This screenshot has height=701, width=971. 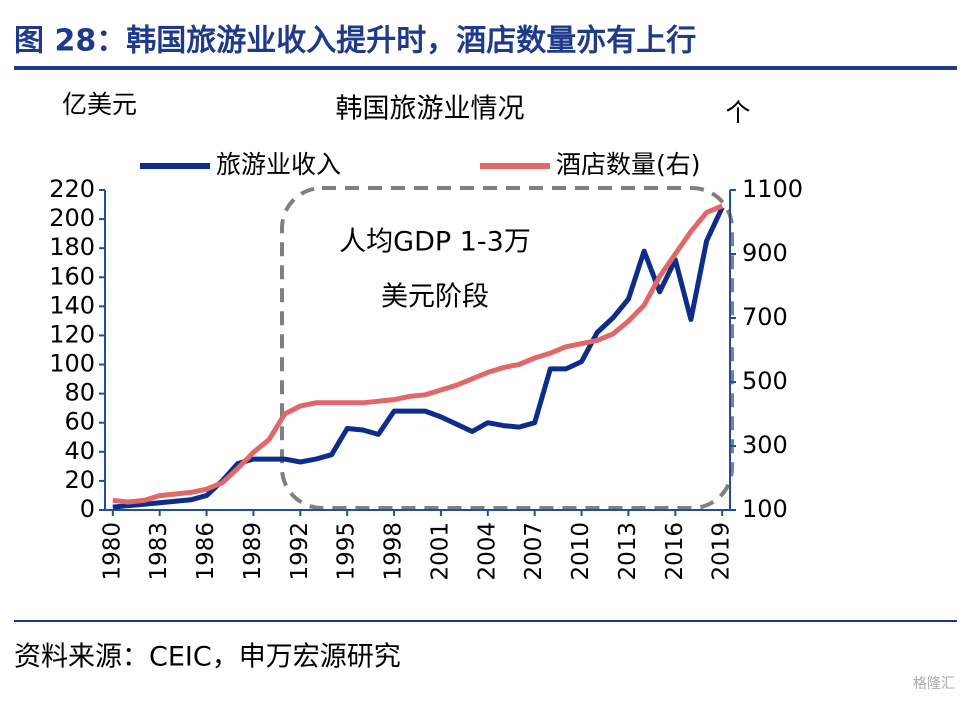 What do you see at coordinates (72, 247) in the screenshot?
I see `y-tick-label: 180` at bounding box center [72, 247].